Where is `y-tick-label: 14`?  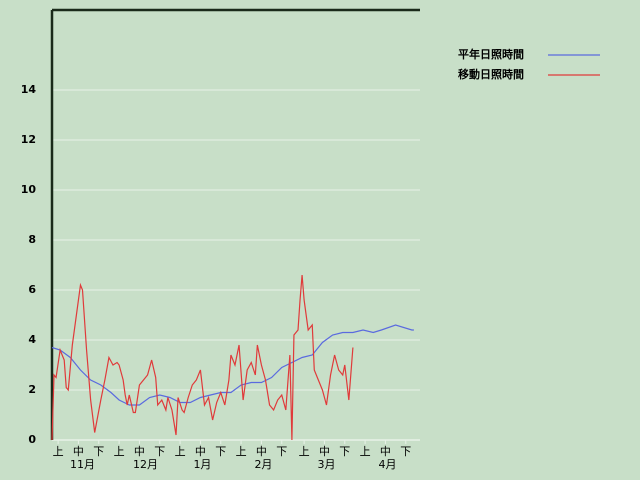
y-tick-label: 14 is located at coordinates (29, 89).